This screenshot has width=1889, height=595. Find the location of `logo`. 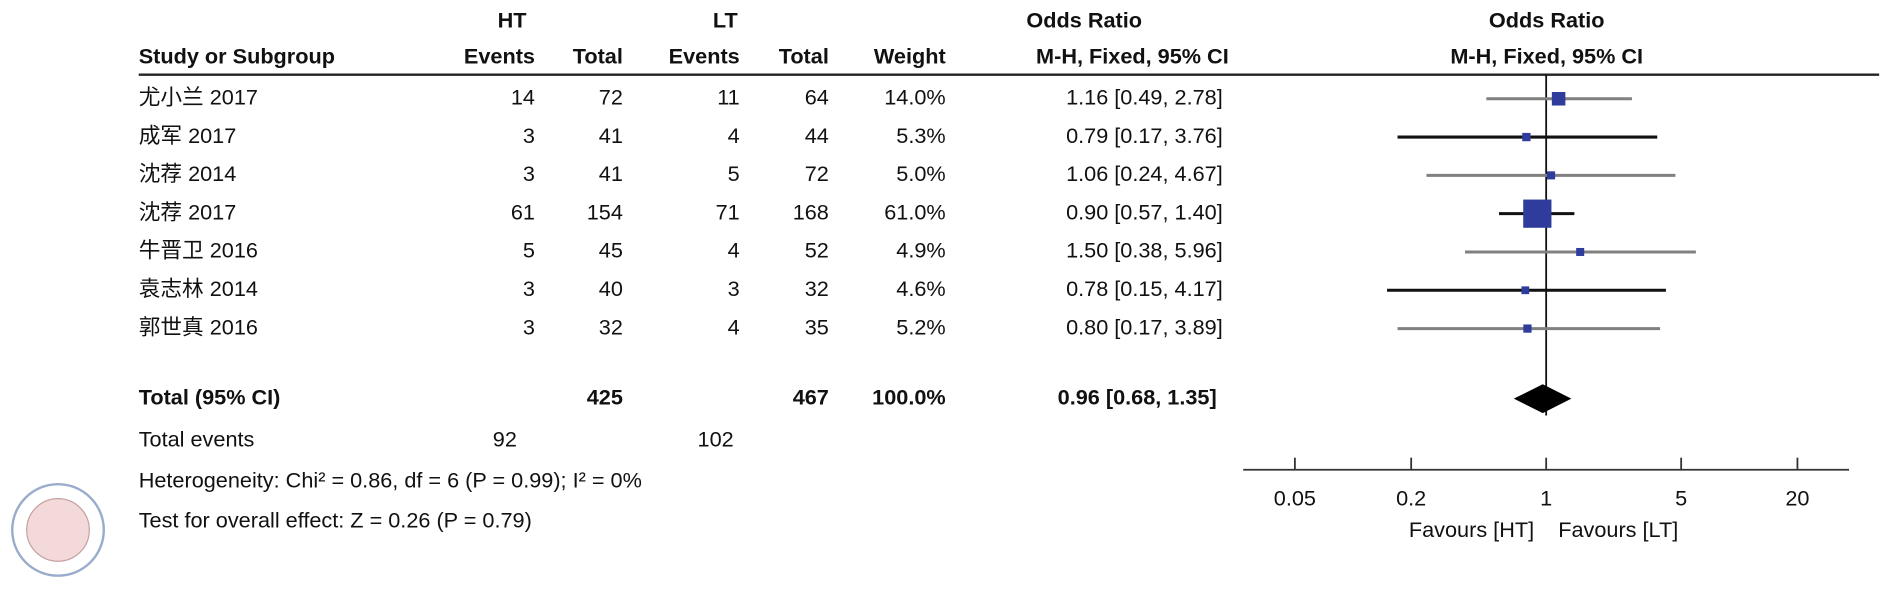

logo is located at coordinates (58, 529).